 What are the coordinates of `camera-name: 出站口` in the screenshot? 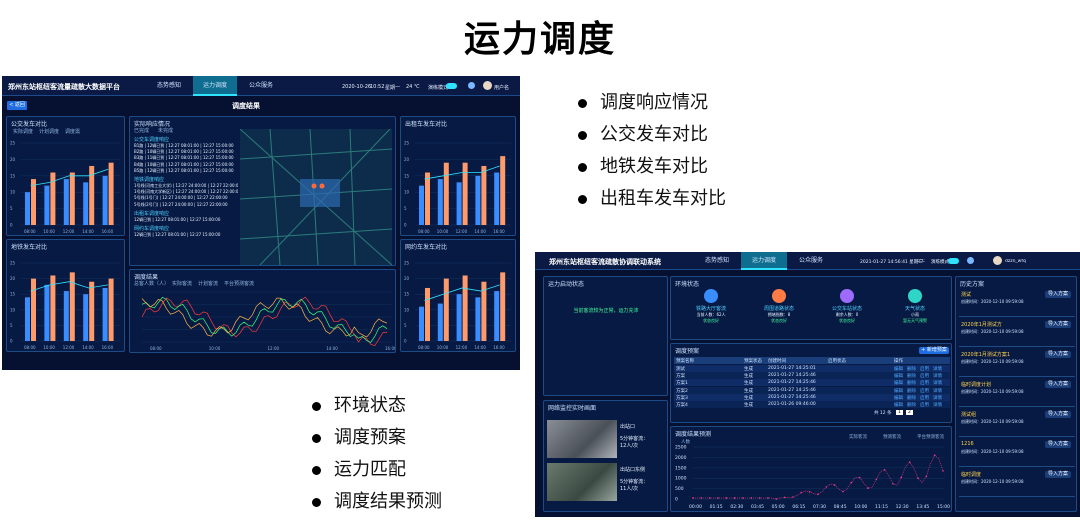 It's located at (628, 427).